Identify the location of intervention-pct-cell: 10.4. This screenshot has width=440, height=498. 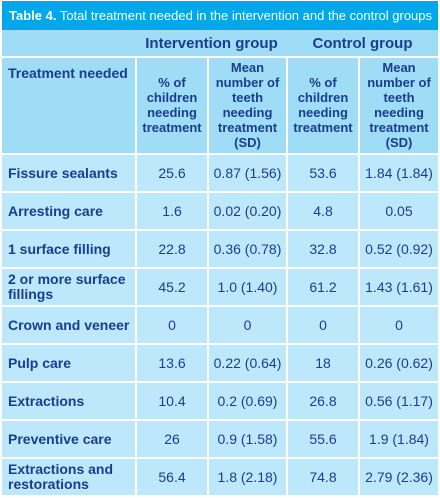
(171, 400).